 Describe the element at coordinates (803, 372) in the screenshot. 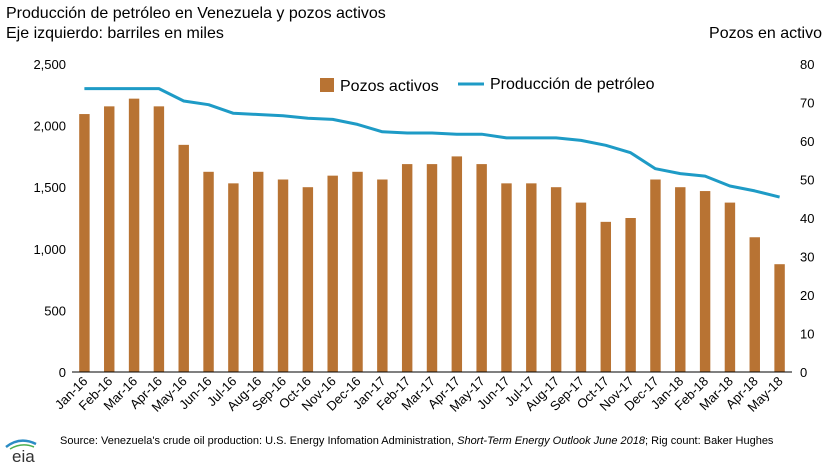

I see `right-tick-label: 0` at that location.